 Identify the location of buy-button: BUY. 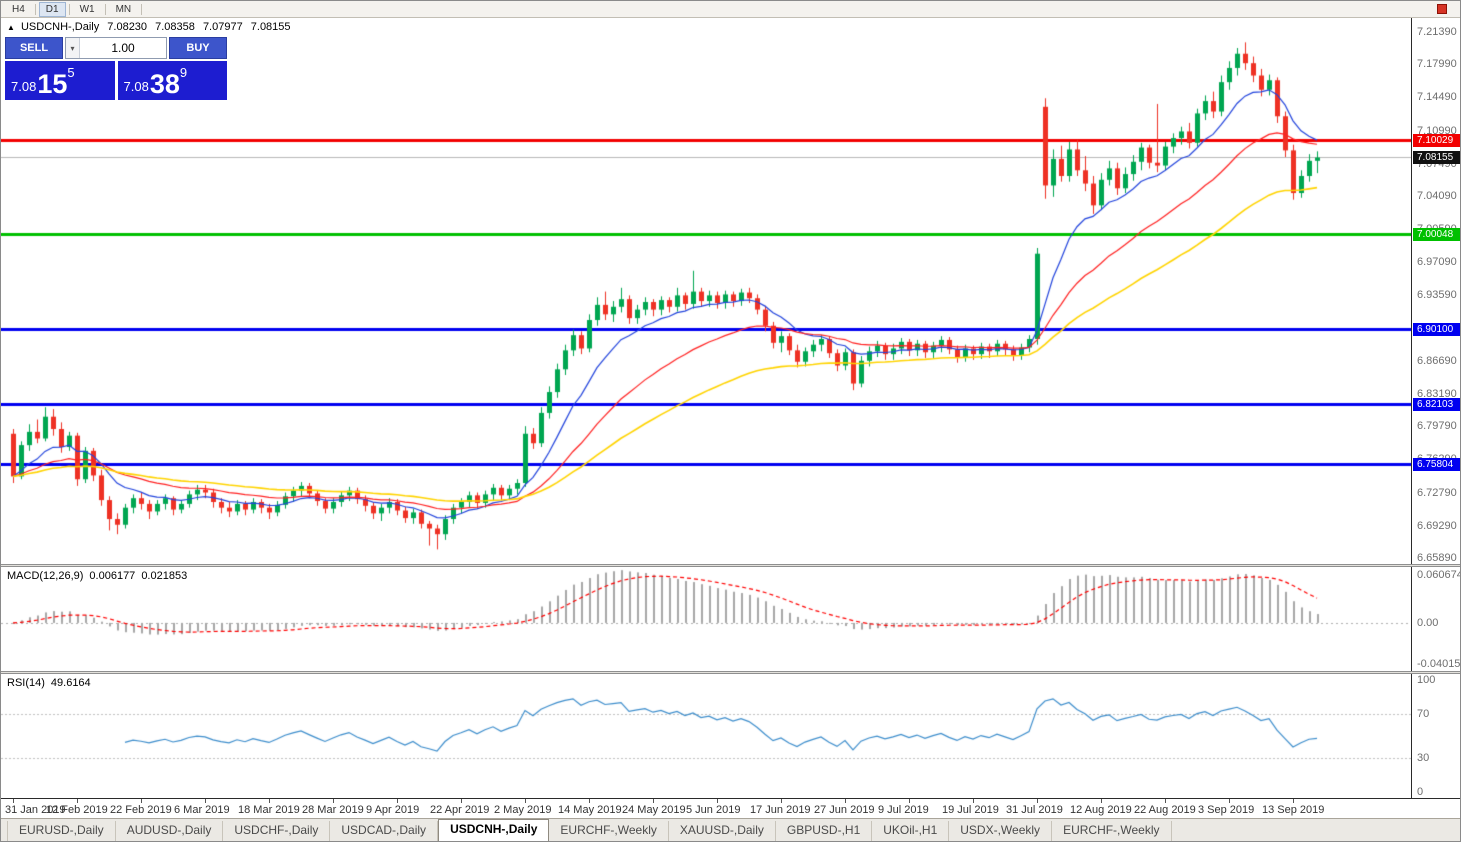
(198, 48).